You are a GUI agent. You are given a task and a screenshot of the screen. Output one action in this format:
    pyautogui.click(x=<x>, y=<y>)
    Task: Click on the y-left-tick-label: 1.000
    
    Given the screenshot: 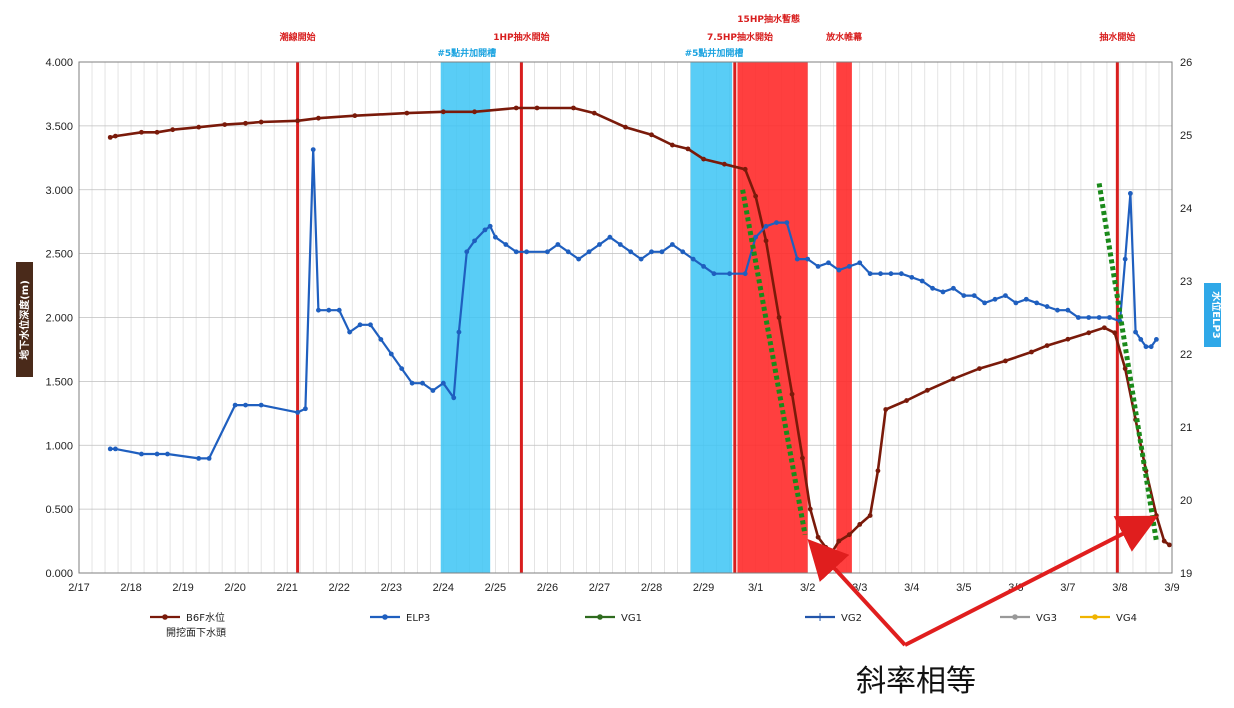 What is the action you would take?
    pyautogui.click(x=59, y=446)
    